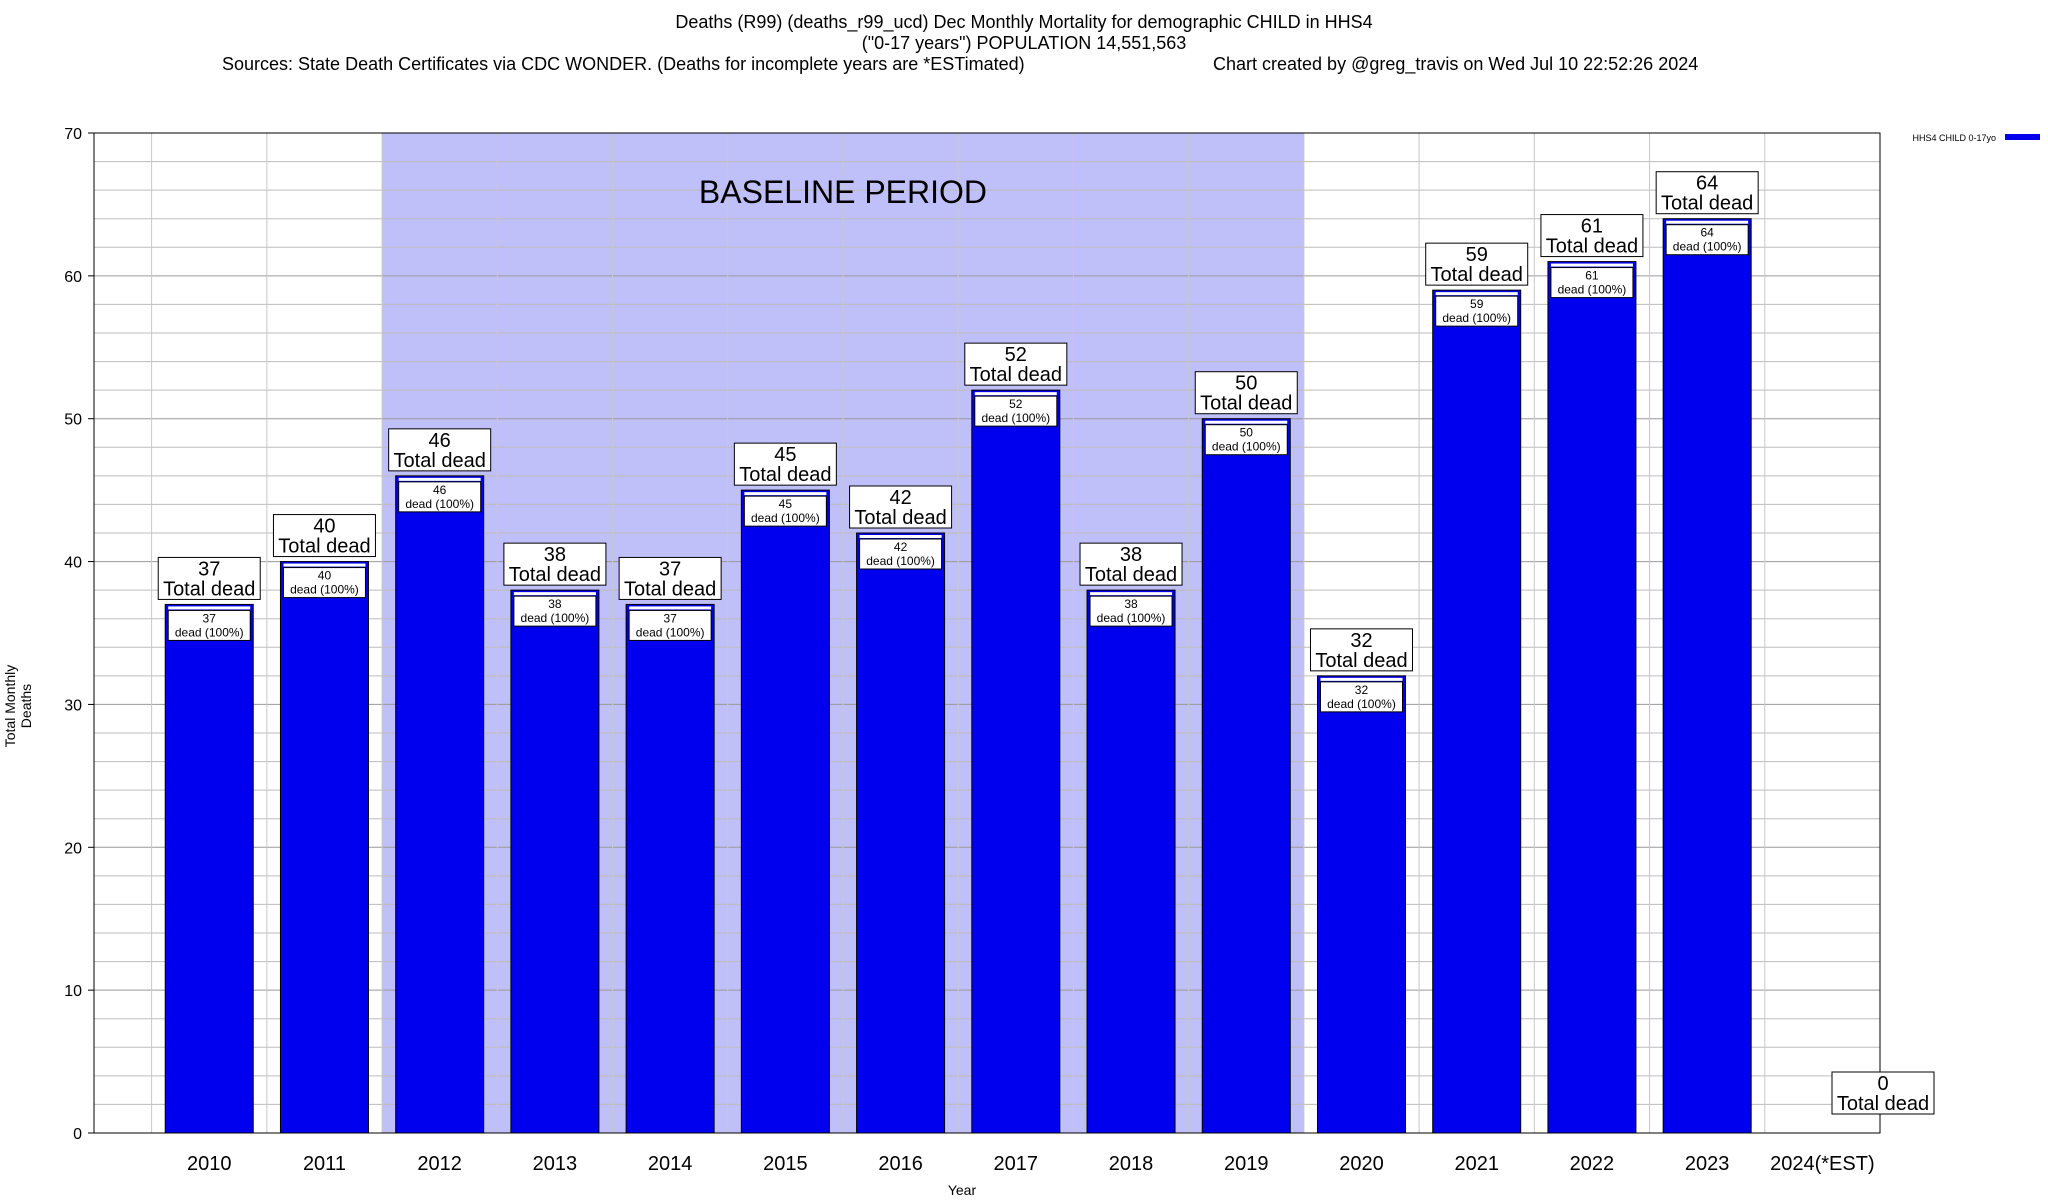  What do you see at coordinates (73, 991) in the screenshot?
I see `y-tick-label: 10` at bounding box center [73, 991].